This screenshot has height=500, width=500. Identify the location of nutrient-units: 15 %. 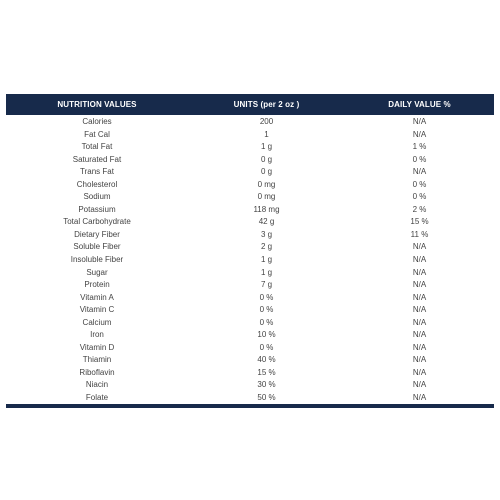
(266, 372).